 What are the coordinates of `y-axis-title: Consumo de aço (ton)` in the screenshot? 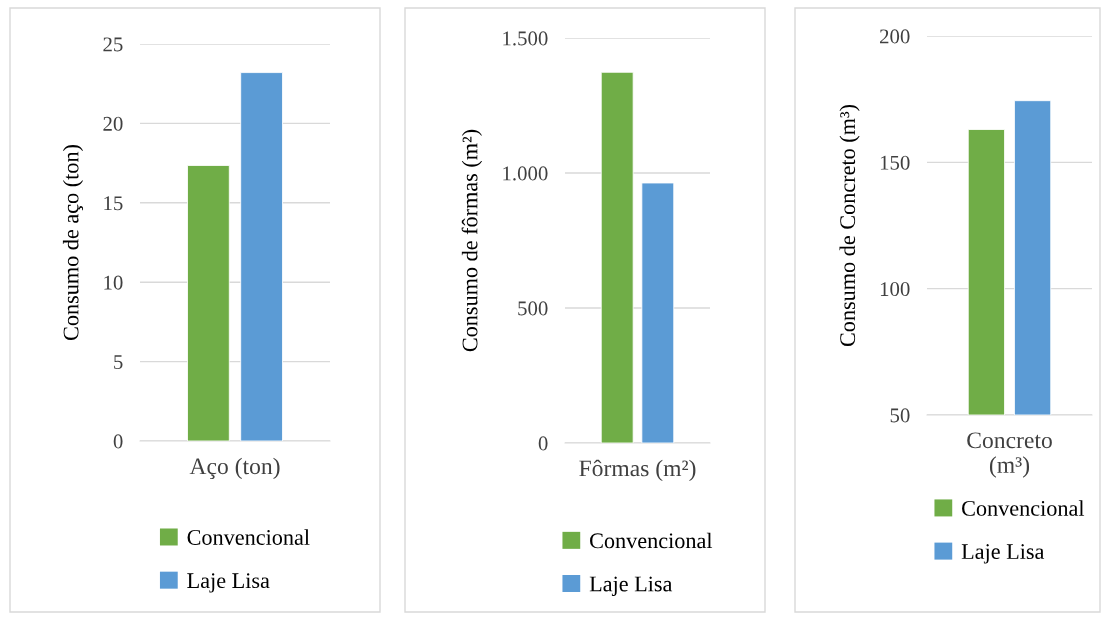 It's located at (73, 243).